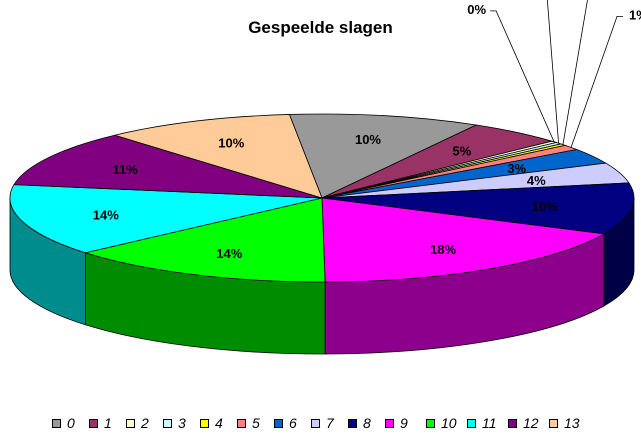 The image size is (641, 443). What do you see at coordinates (125, 169) in the screenshot?
I see `data-label-12: 11%` at bounding box center [125, 169].